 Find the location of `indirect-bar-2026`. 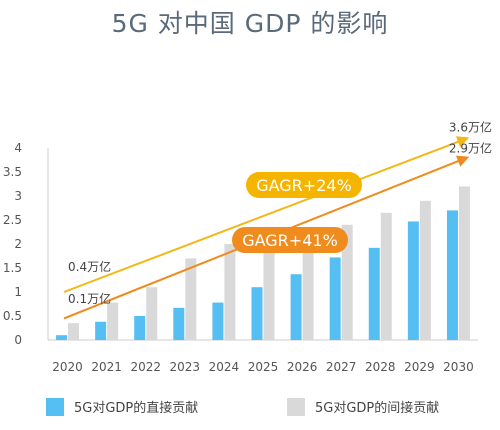

indirect-bar-2026 is located at coordinates (308, 292).